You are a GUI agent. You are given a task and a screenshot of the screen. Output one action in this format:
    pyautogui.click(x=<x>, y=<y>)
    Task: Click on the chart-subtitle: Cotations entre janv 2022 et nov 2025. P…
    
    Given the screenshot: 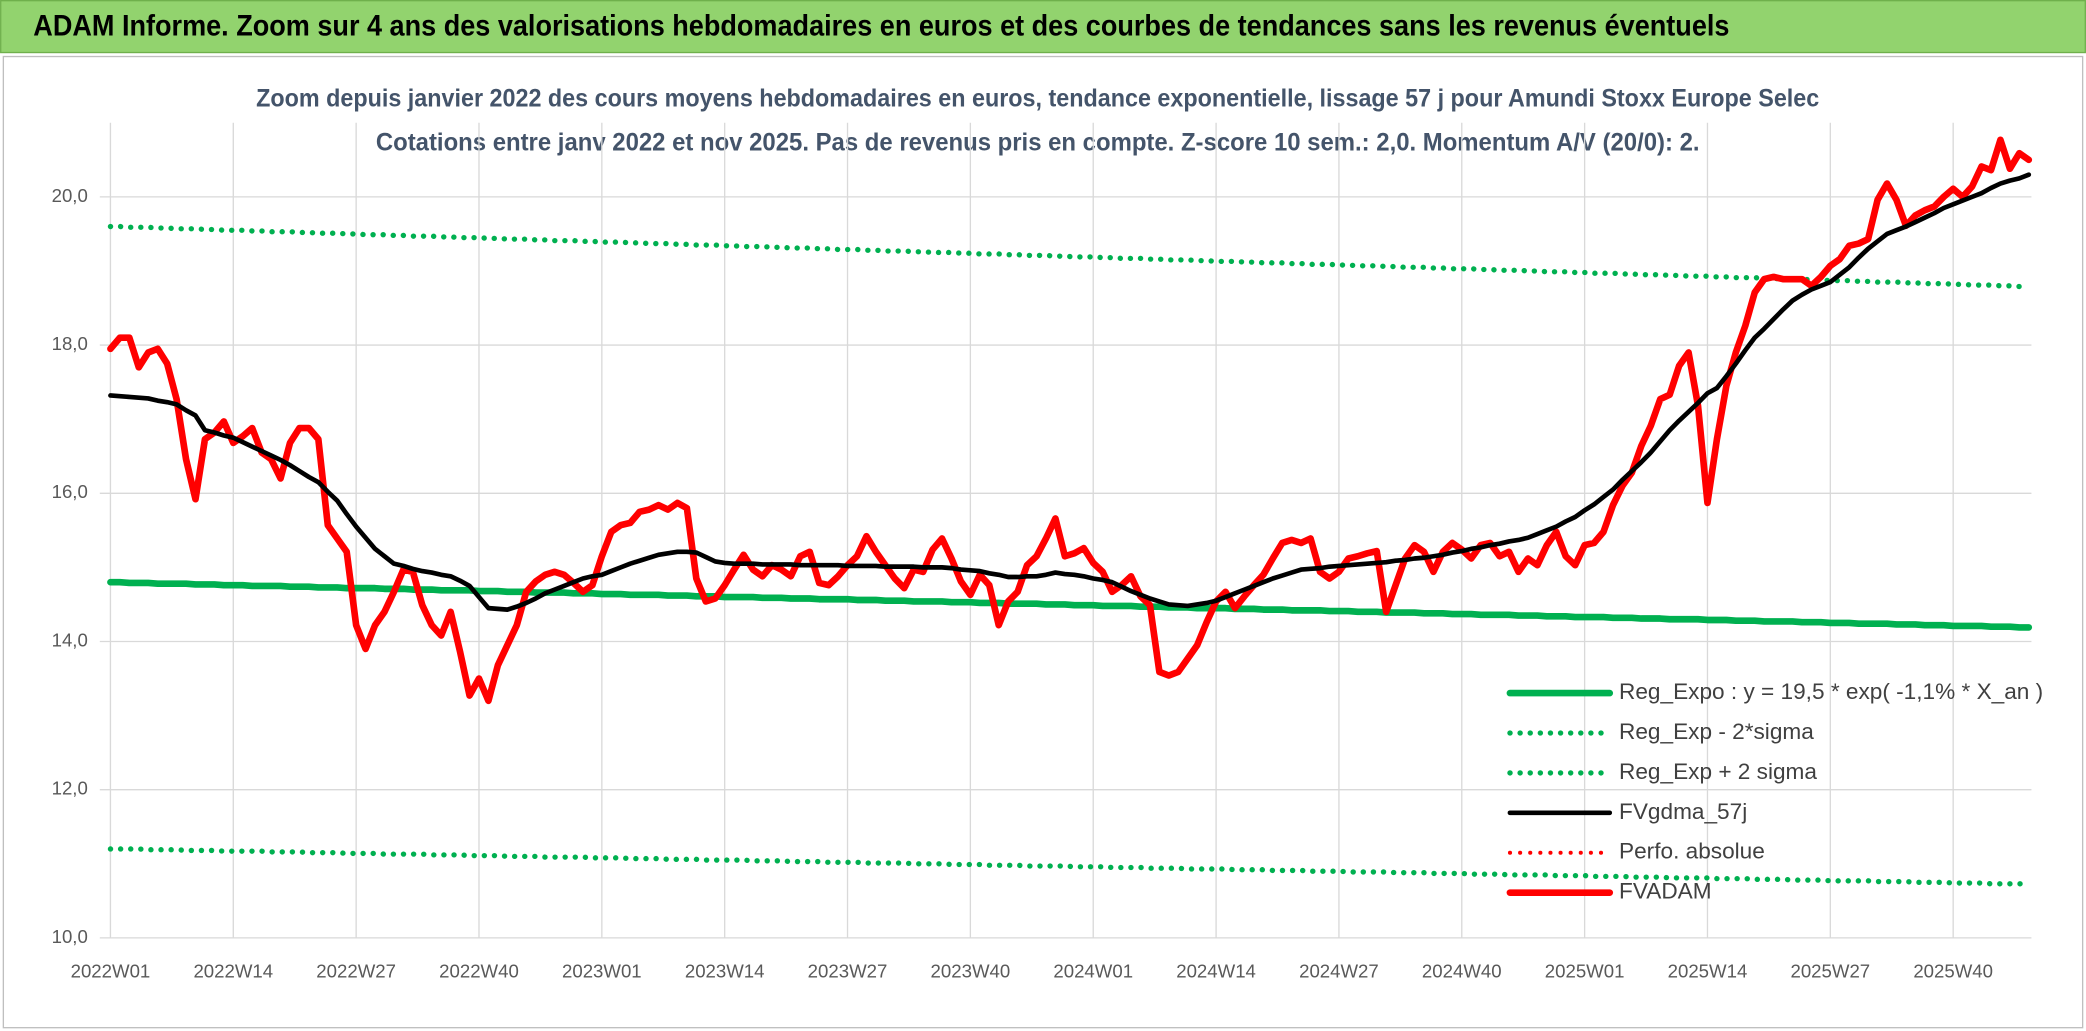 What is the action you would take?
    pyautogui.click(x=1038, y=142)
    